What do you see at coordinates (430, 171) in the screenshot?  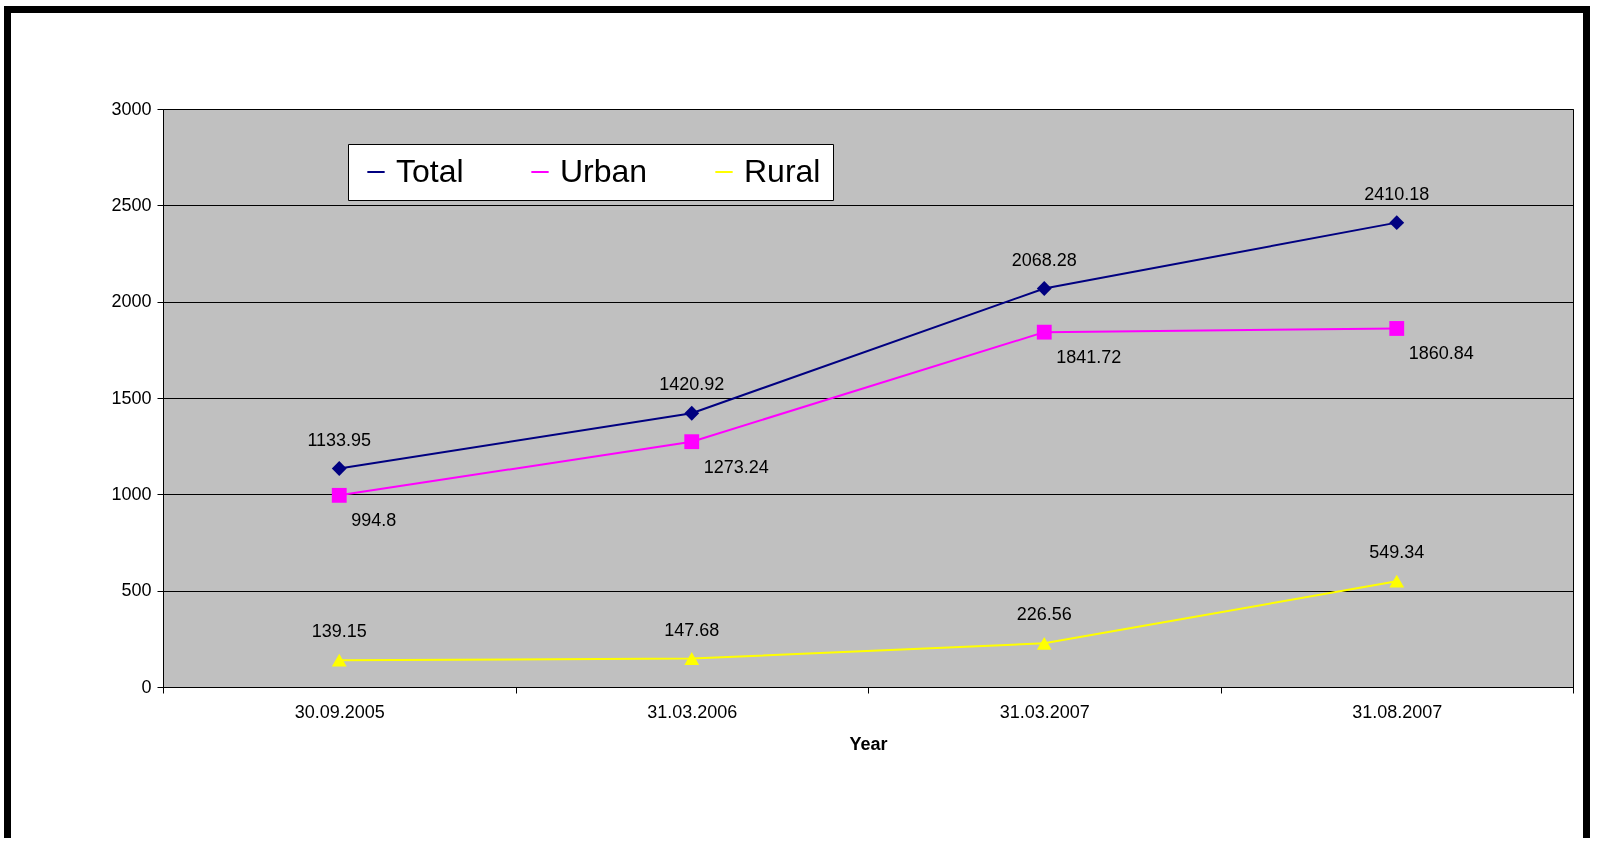 I see `legend-label: Total` at bounding box center [430, 171].